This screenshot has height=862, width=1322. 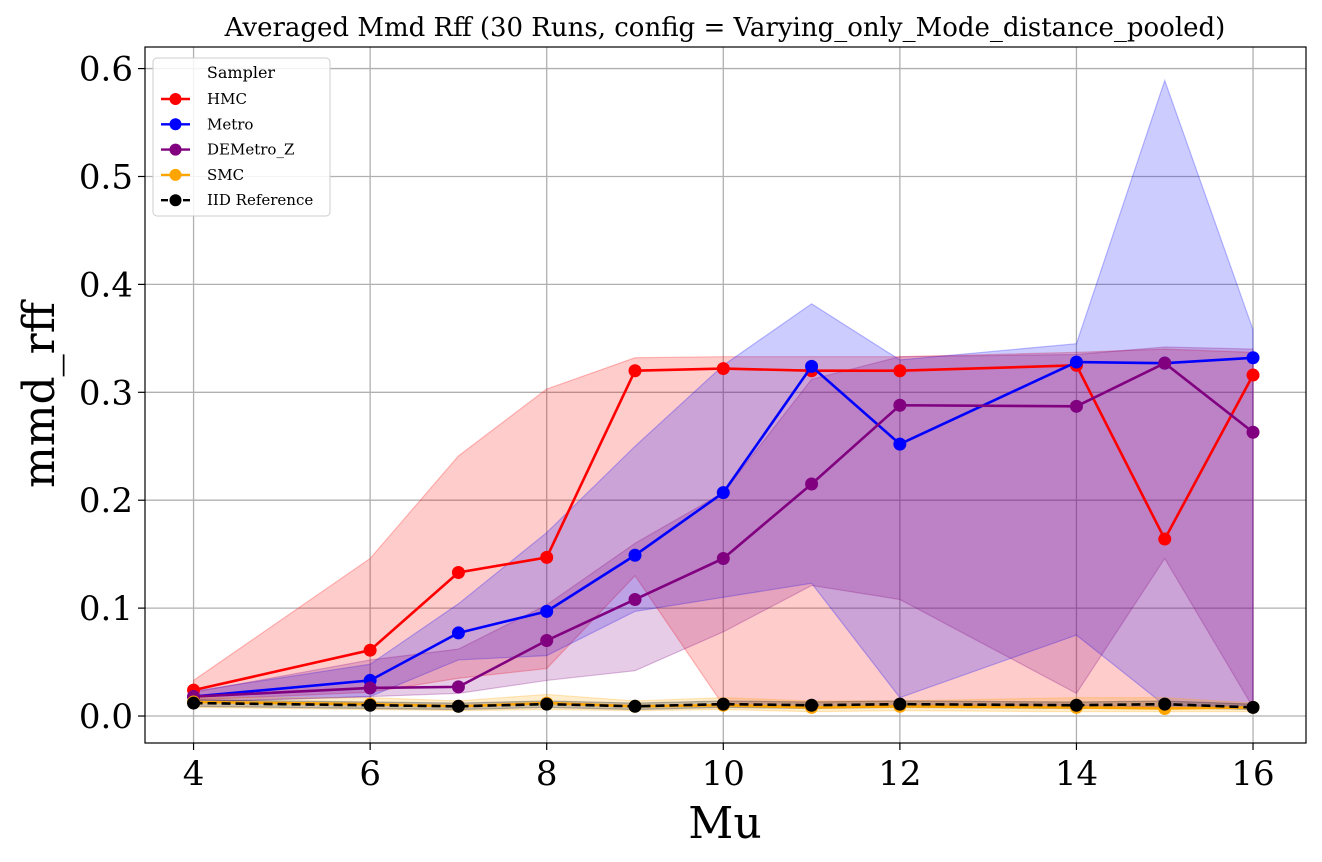 What do you see at coordinates (1252, 774) in the screenshot?
I see `x-tick-label: 16` at bounding box center [1252, 774].